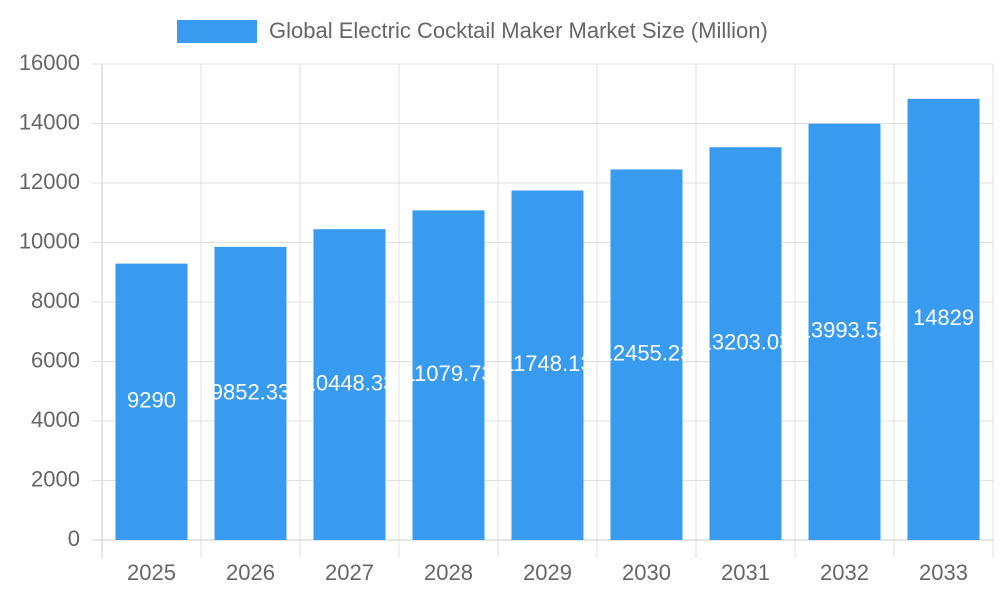 This screenshot has height=600, width=1000. I want to click on y-tick-label: 8000, so click(55, 300).